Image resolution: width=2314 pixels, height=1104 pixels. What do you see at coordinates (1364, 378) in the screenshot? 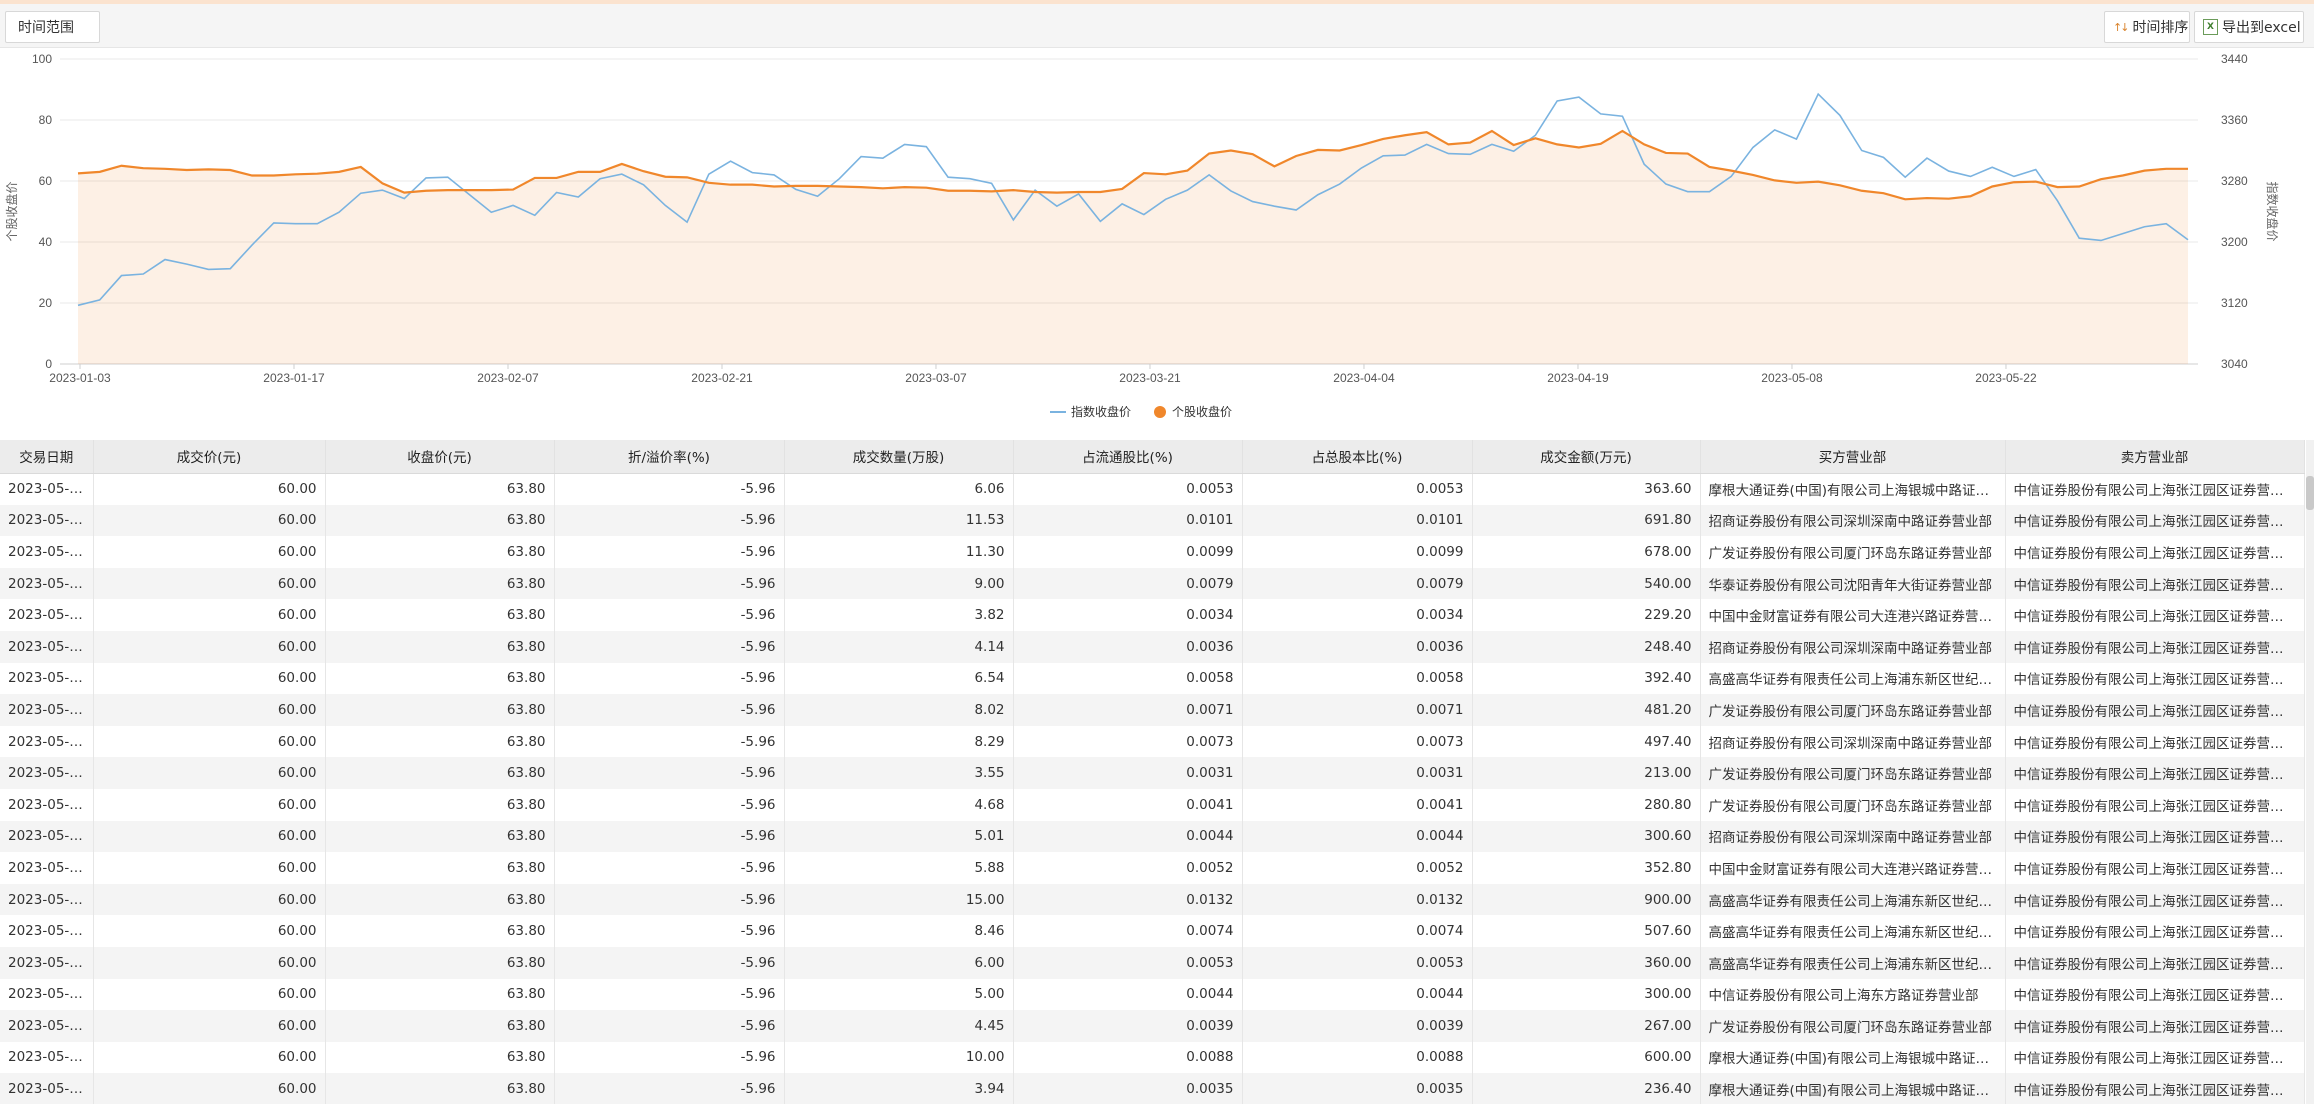
I see `x-axis-tick-label: 2023-04-04` at bounding box center [1364, 378].